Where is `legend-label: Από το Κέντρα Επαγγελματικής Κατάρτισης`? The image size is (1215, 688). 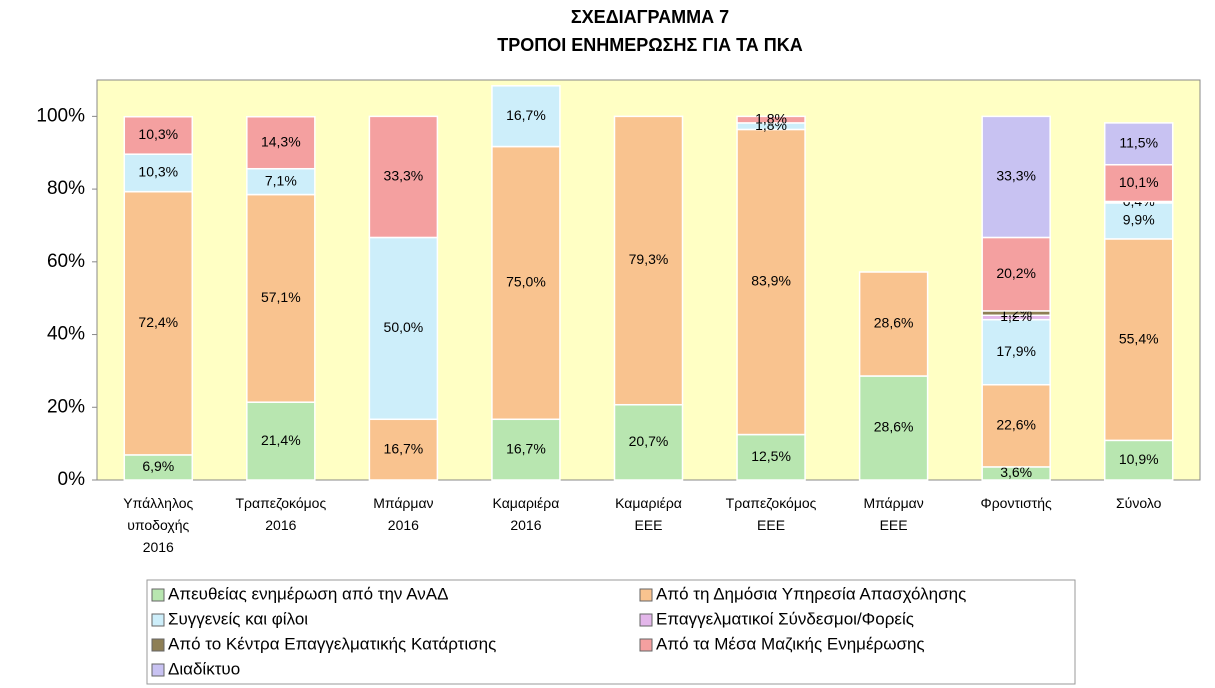 legend-label: Από το Κέντρα Επαγγελματικής Κατάρτισης is located at coordinates (332, 643).